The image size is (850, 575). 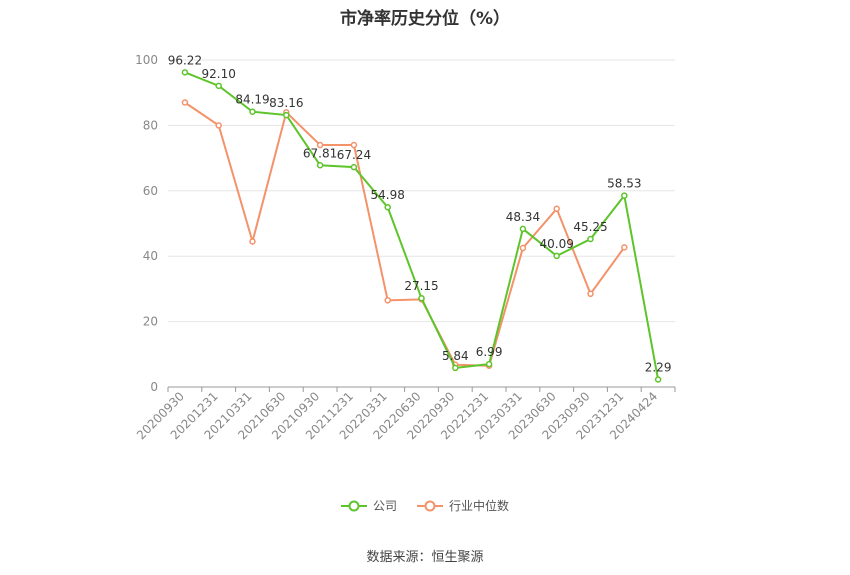 I want to click on data-label: 6.99, so click(x=489, y=352).